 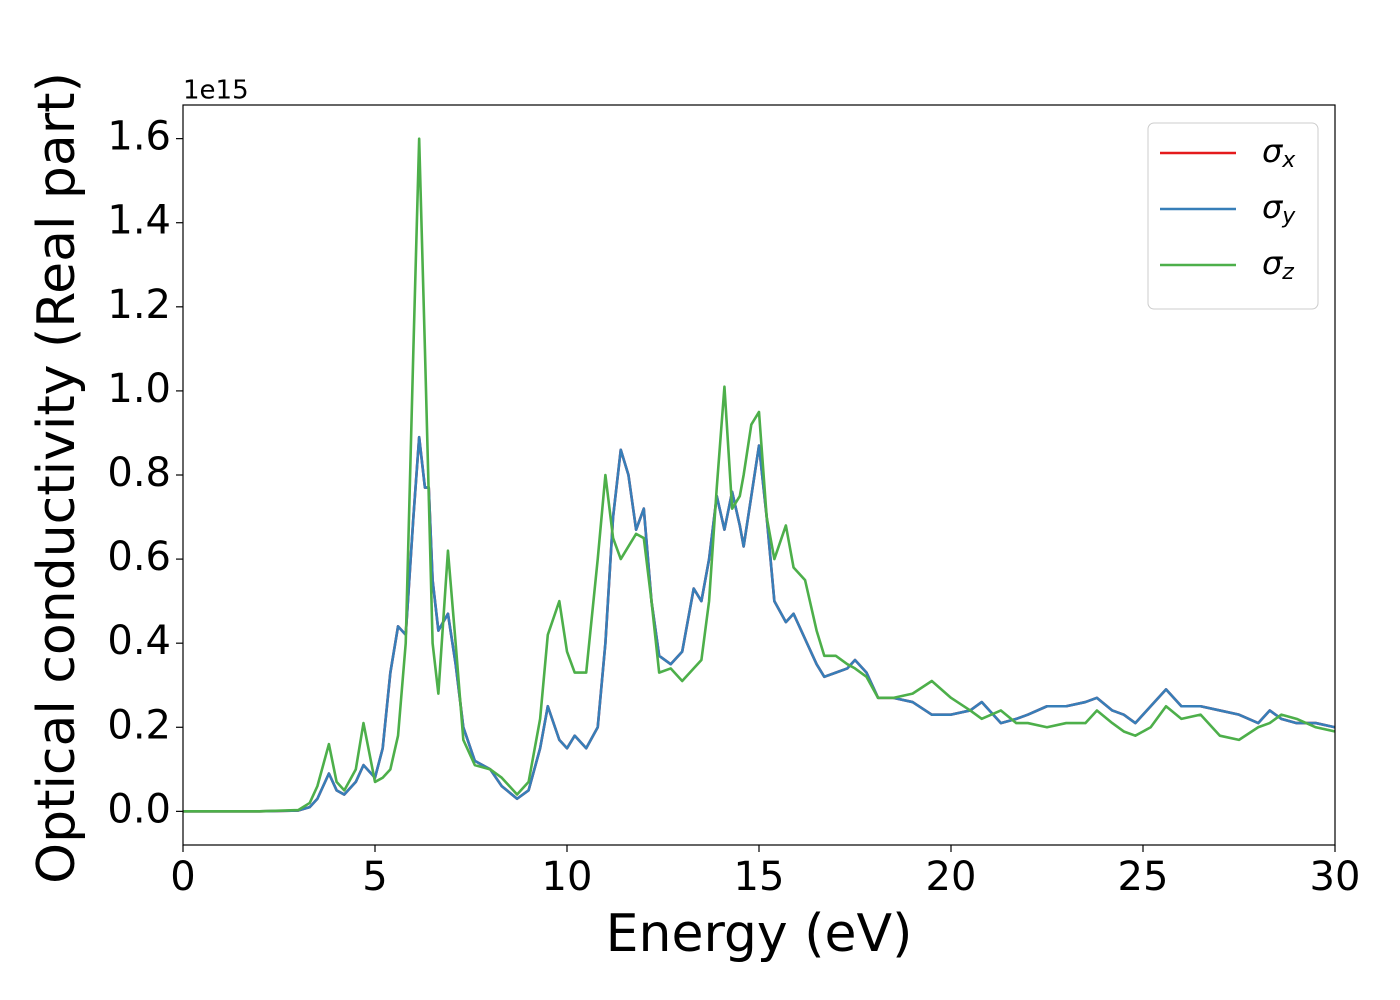 I want to click on legend-box, so click(x=1233, y=216).